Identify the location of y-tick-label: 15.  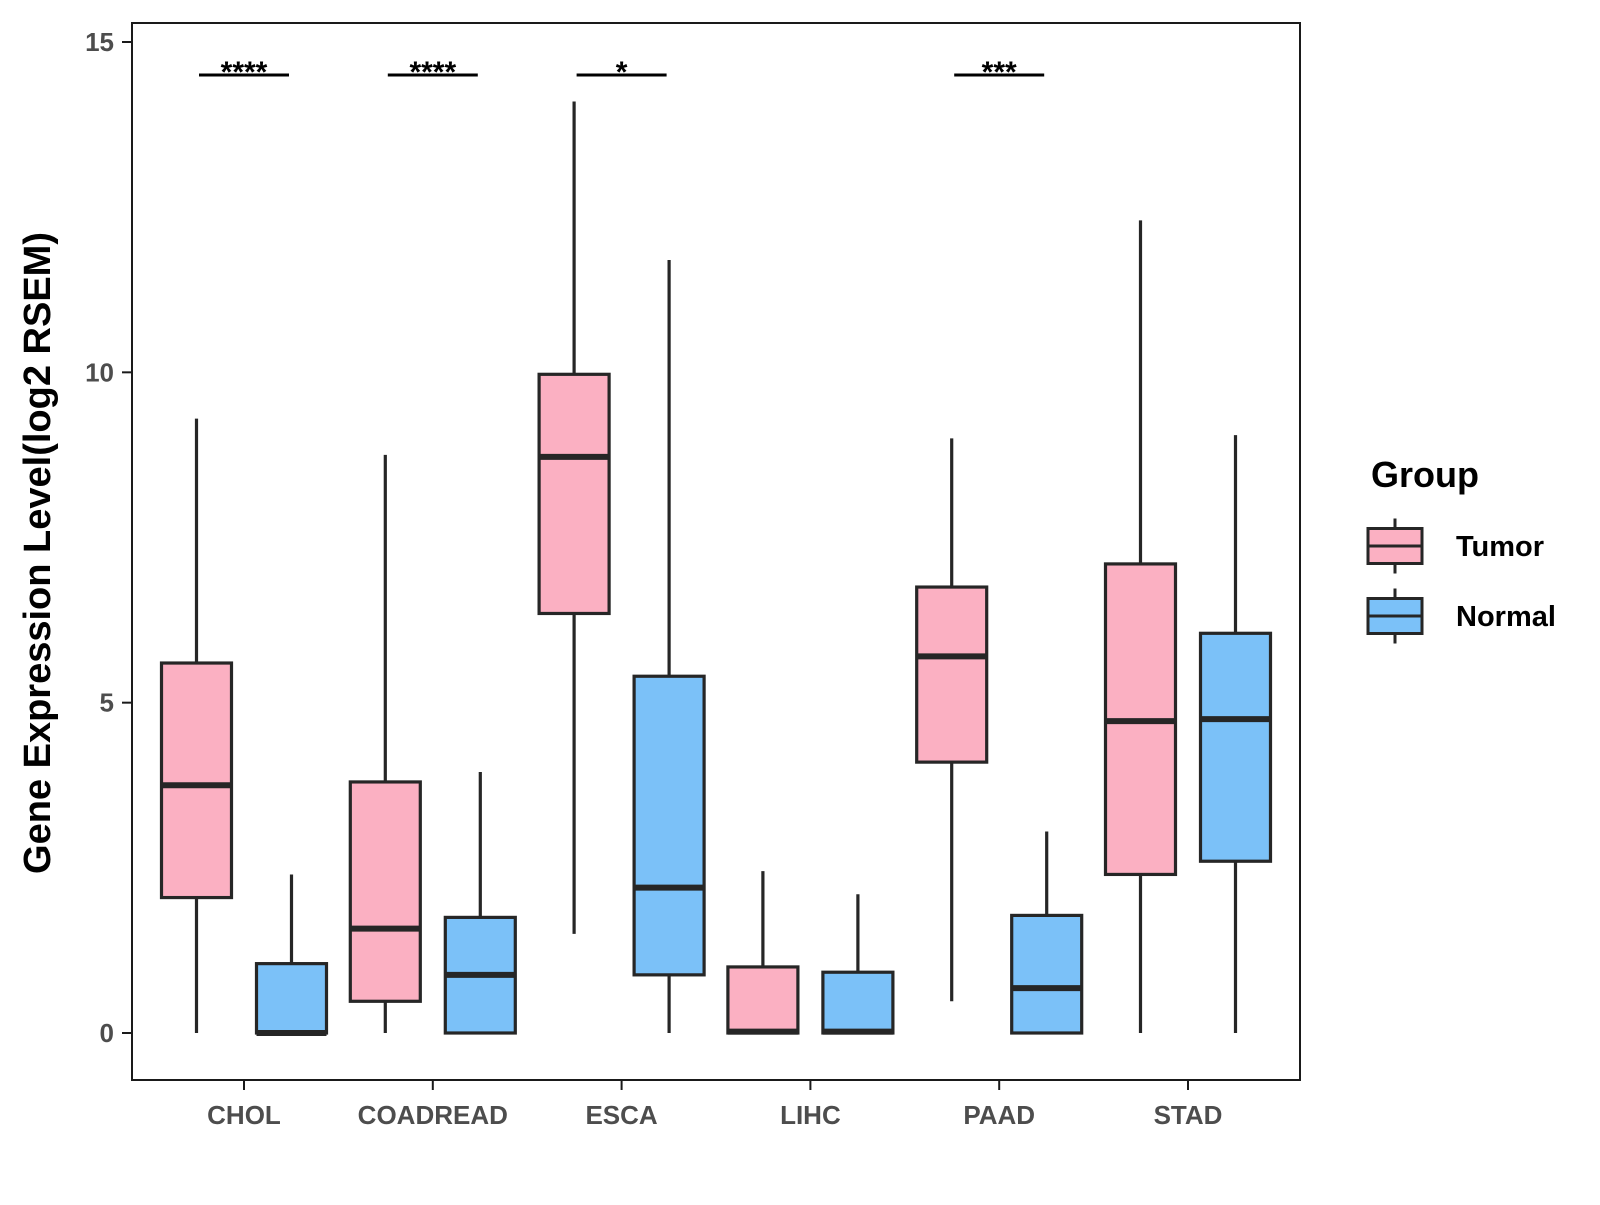
(99, 42).